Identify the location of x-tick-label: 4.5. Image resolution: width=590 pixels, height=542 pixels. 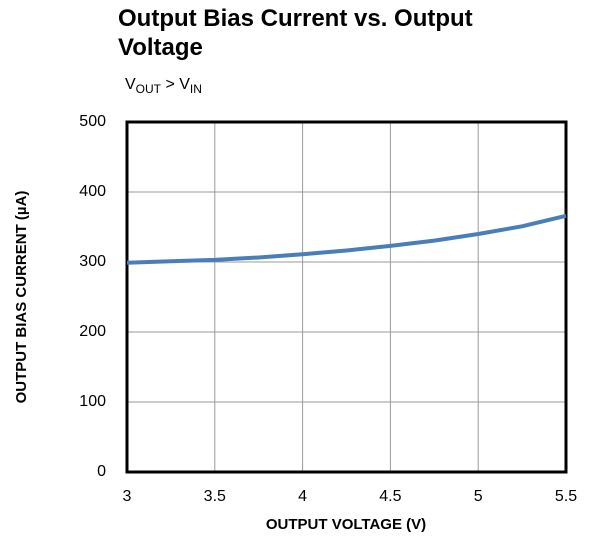
(390, 496).